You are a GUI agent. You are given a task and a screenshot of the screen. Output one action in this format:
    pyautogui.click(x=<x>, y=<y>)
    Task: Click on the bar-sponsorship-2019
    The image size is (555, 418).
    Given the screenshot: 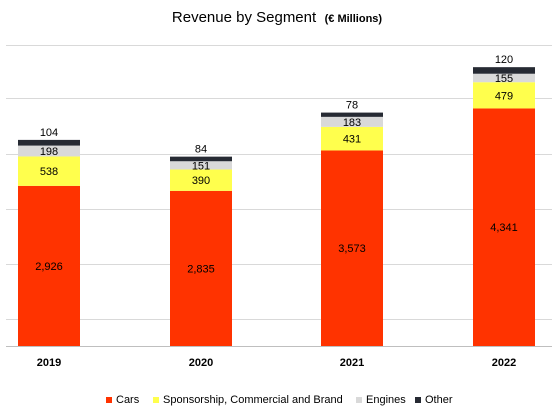 What is the action you would take?
    pyautogui.click(x=49, y=171)
    